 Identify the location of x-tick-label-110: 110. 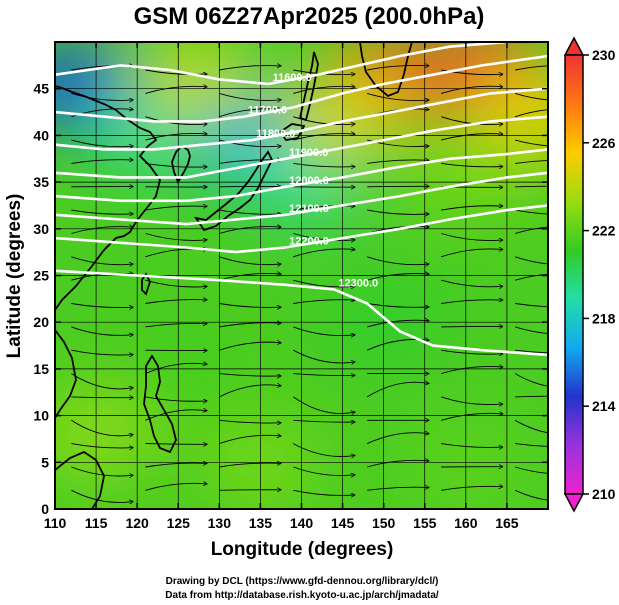
(55, 523).